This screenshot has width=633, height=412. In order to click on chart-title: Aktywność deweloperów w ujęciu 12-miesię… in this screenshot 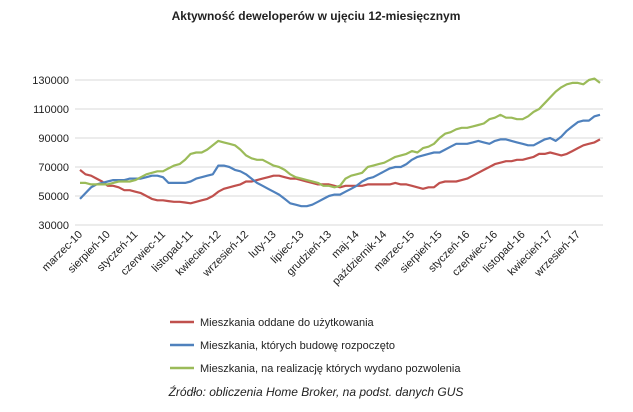, I will do `click(316, 16)`.